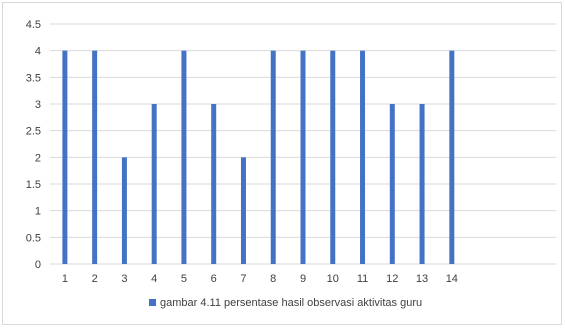  What do you see at coordinates (422, 279) in the screenshot?
I see `x-tick-label: 13` at bounding box center [422, 279].